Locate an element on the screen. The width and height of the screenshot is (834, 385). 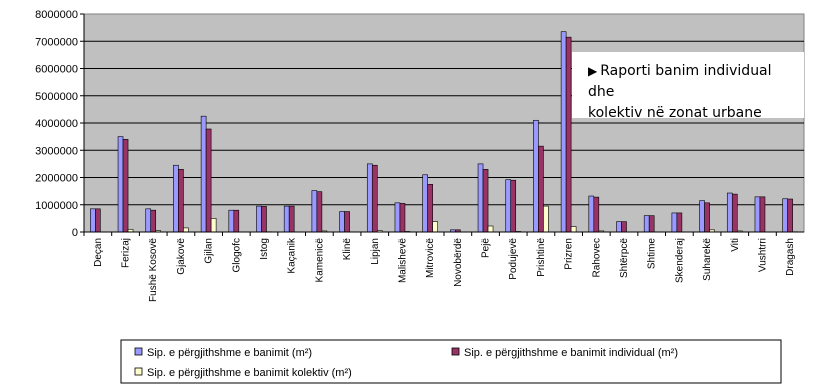
x-tick-label: Istog is located at coordinates (264, 249).